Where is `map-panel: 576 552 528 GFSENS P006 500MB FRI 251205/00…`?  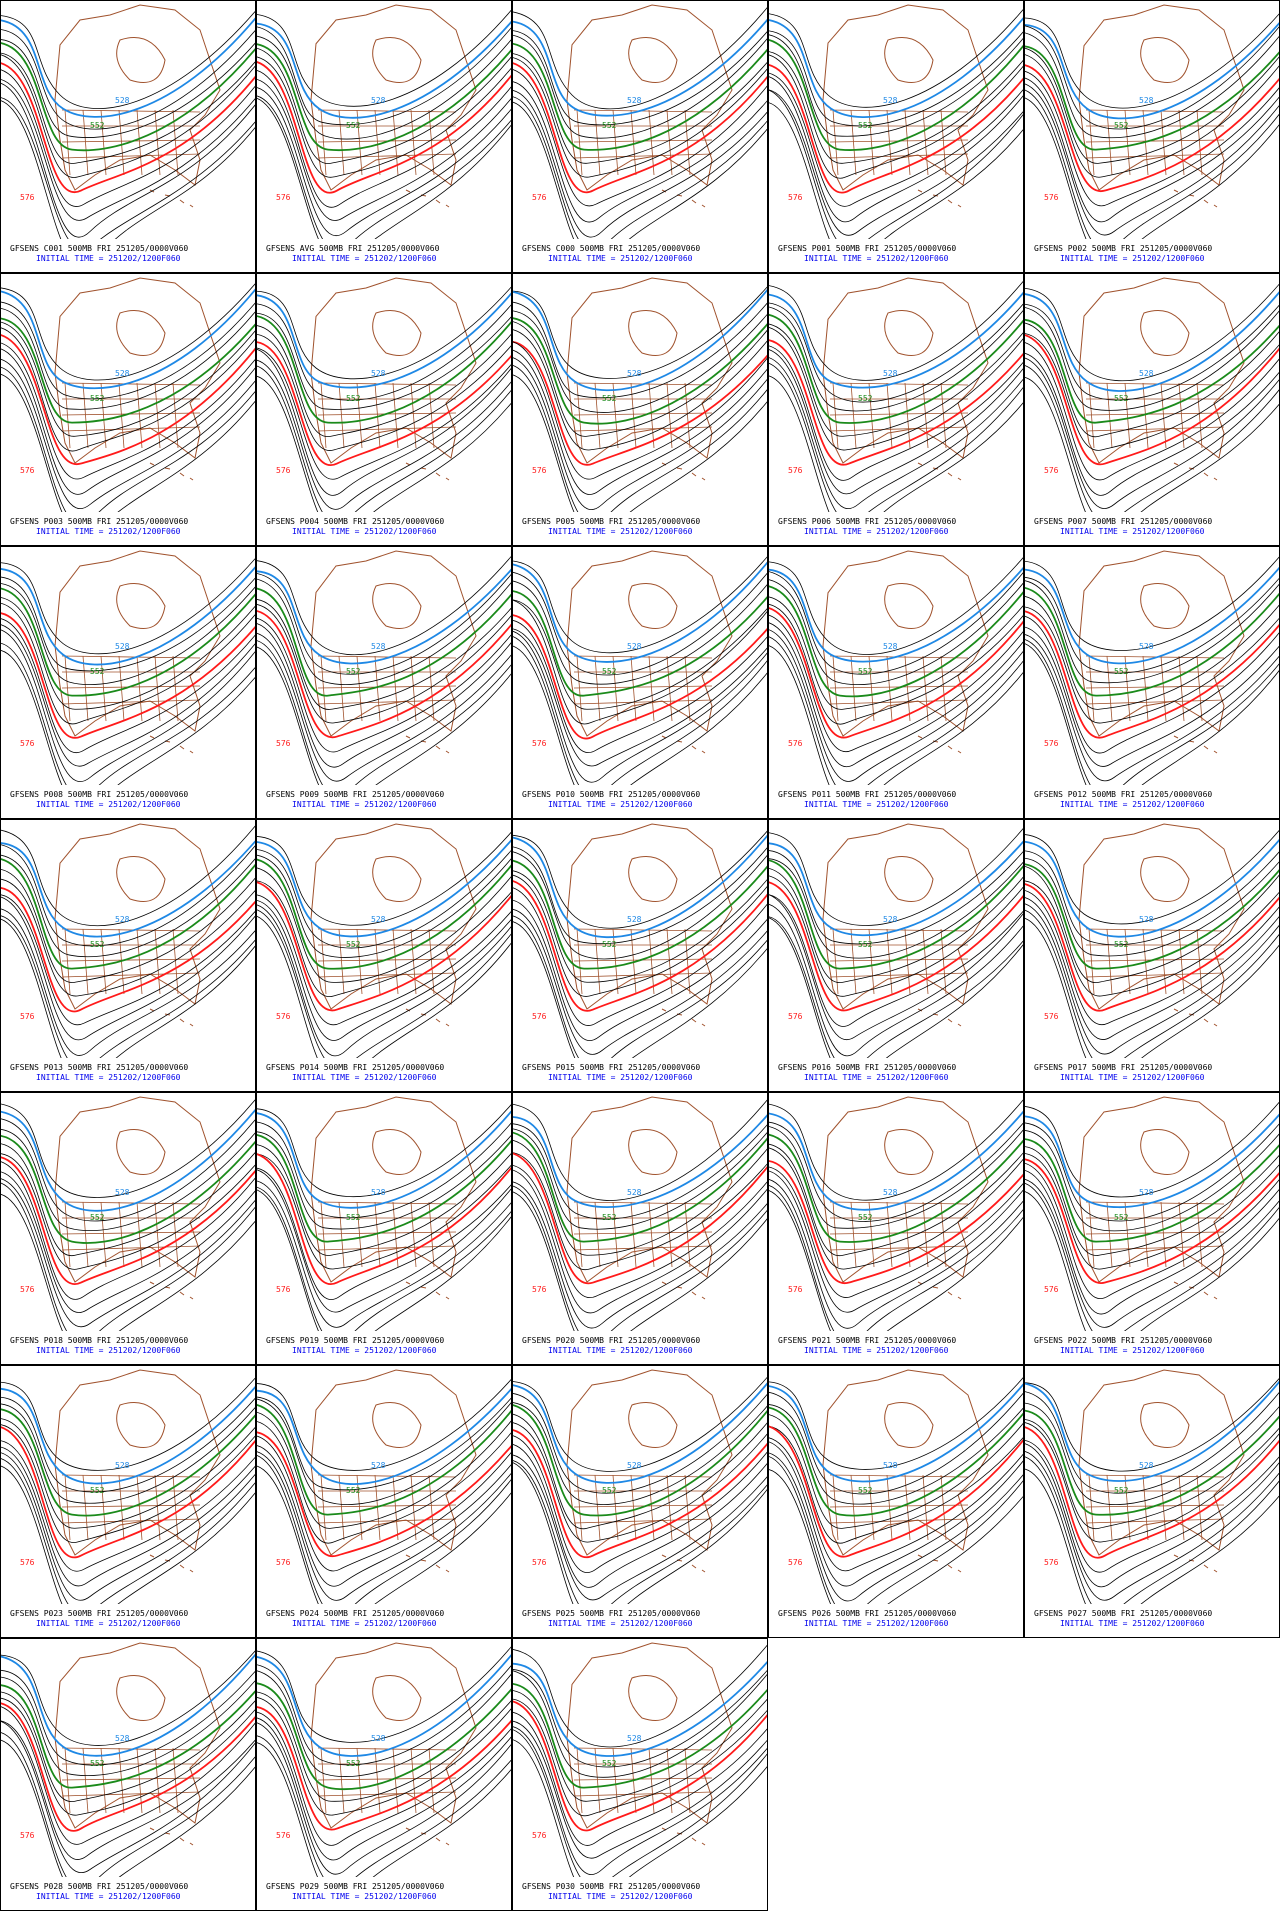
map-panel: 576 552 528 GFSENS P006 500MB FRI 251205/00… is located at coordinates (896, 409).